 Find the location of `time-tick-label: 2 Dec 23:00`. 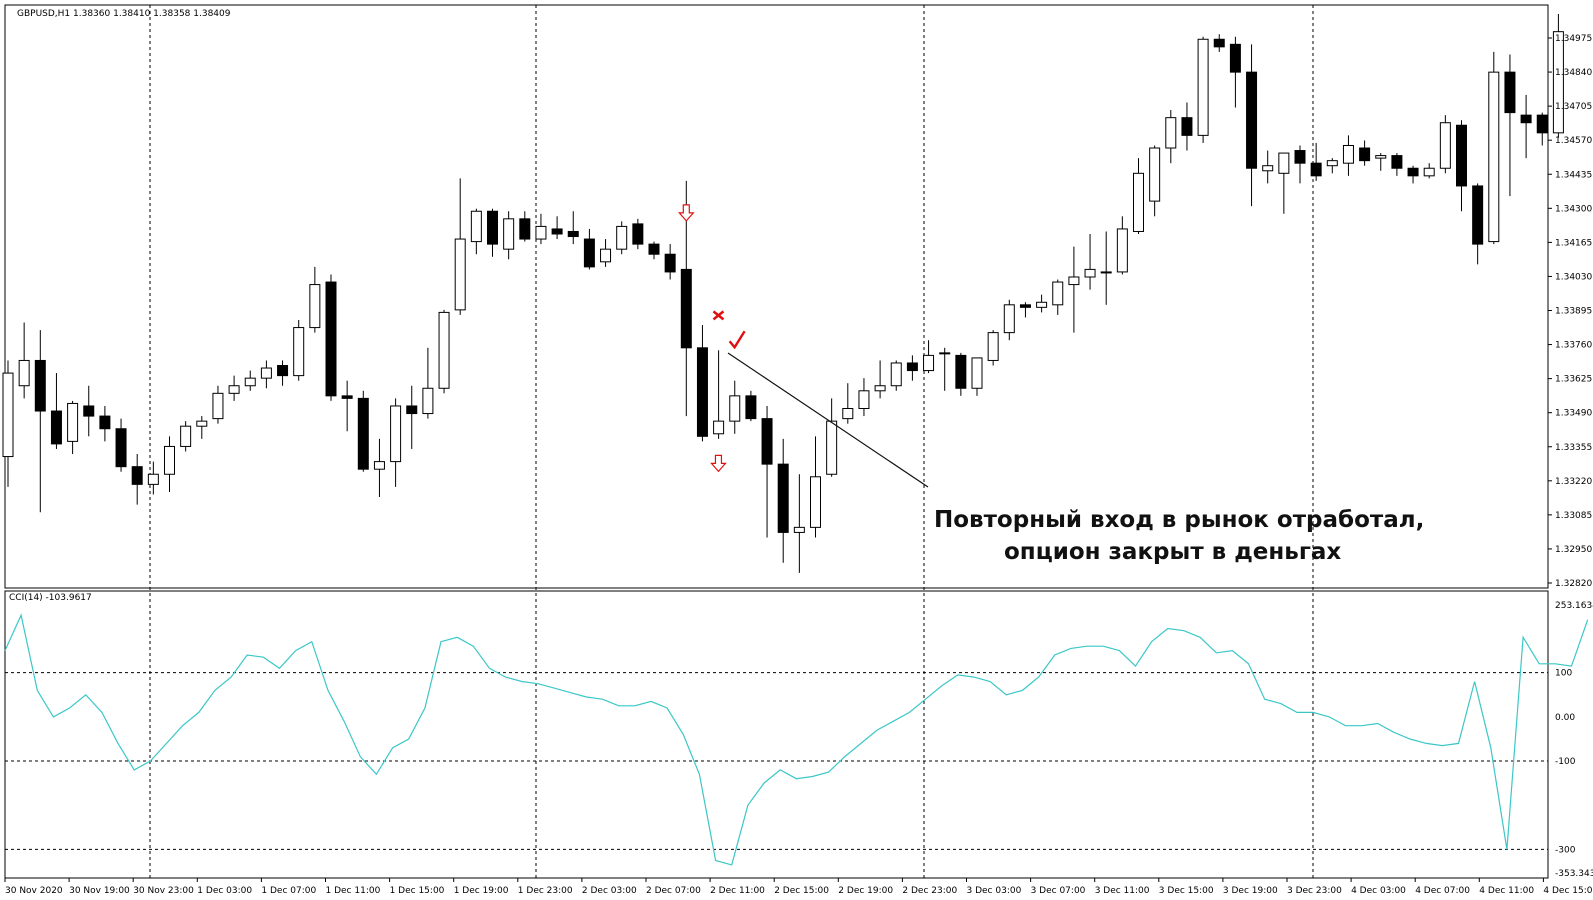

time-tick-label: 2 Dec 23:00 is located at coordinates (929, 891).